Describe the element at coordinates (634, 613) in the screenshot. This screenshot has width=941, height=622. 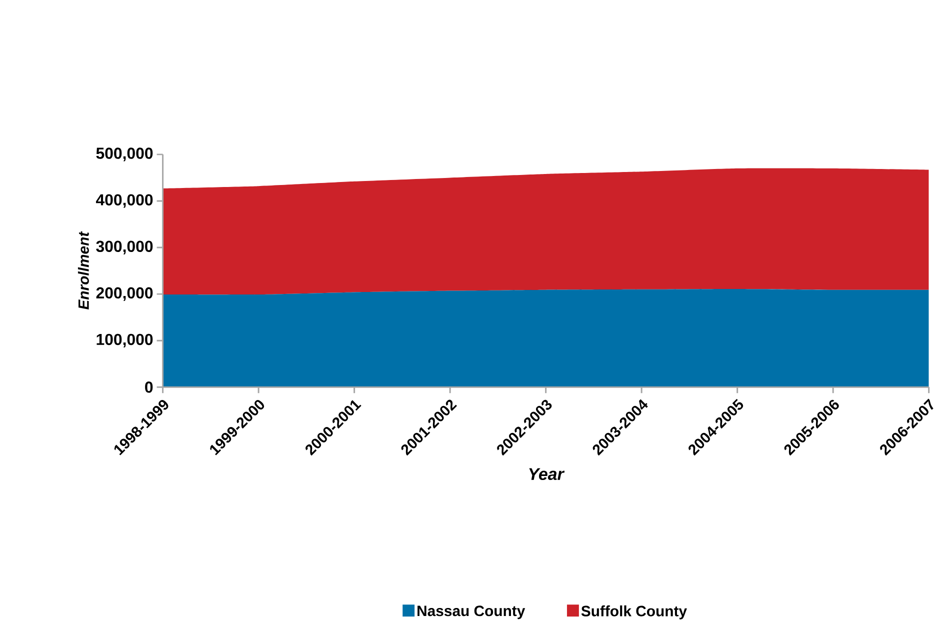
I see `legend-label: Suffolk County` at that location.